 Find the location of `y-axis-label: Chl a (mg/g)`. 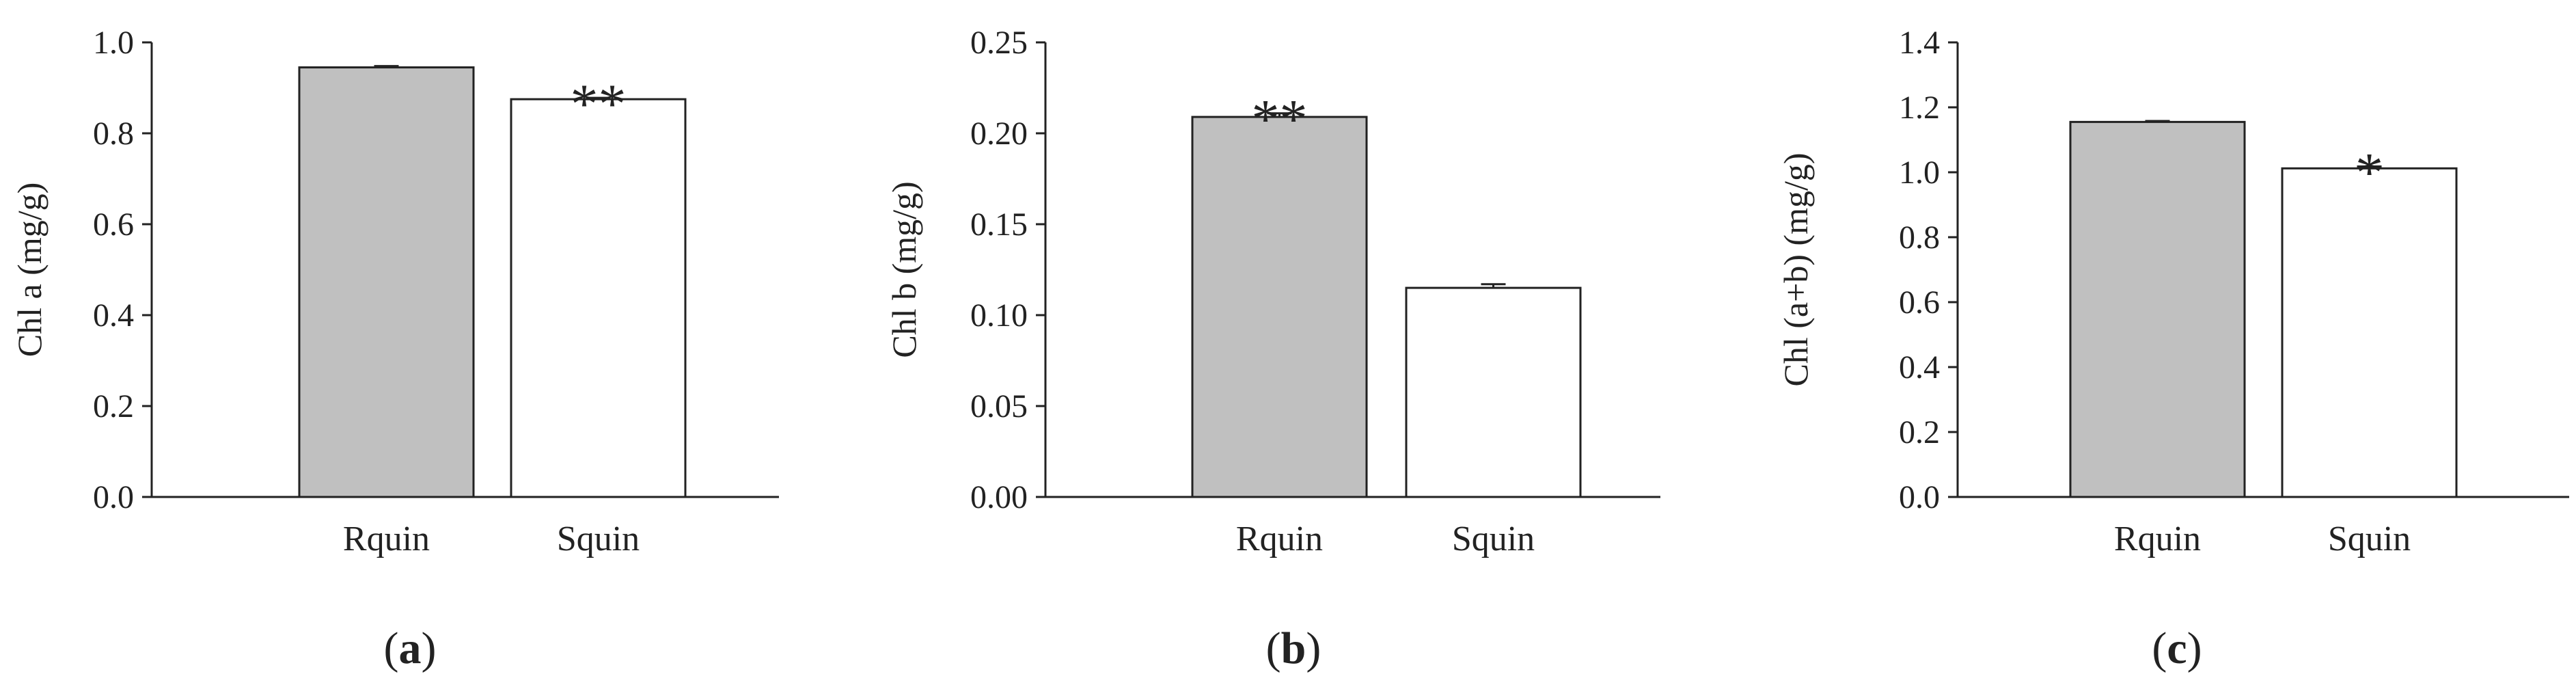

y-axis-label: Chl a (mg/g) is located at coordinates (29, 270).